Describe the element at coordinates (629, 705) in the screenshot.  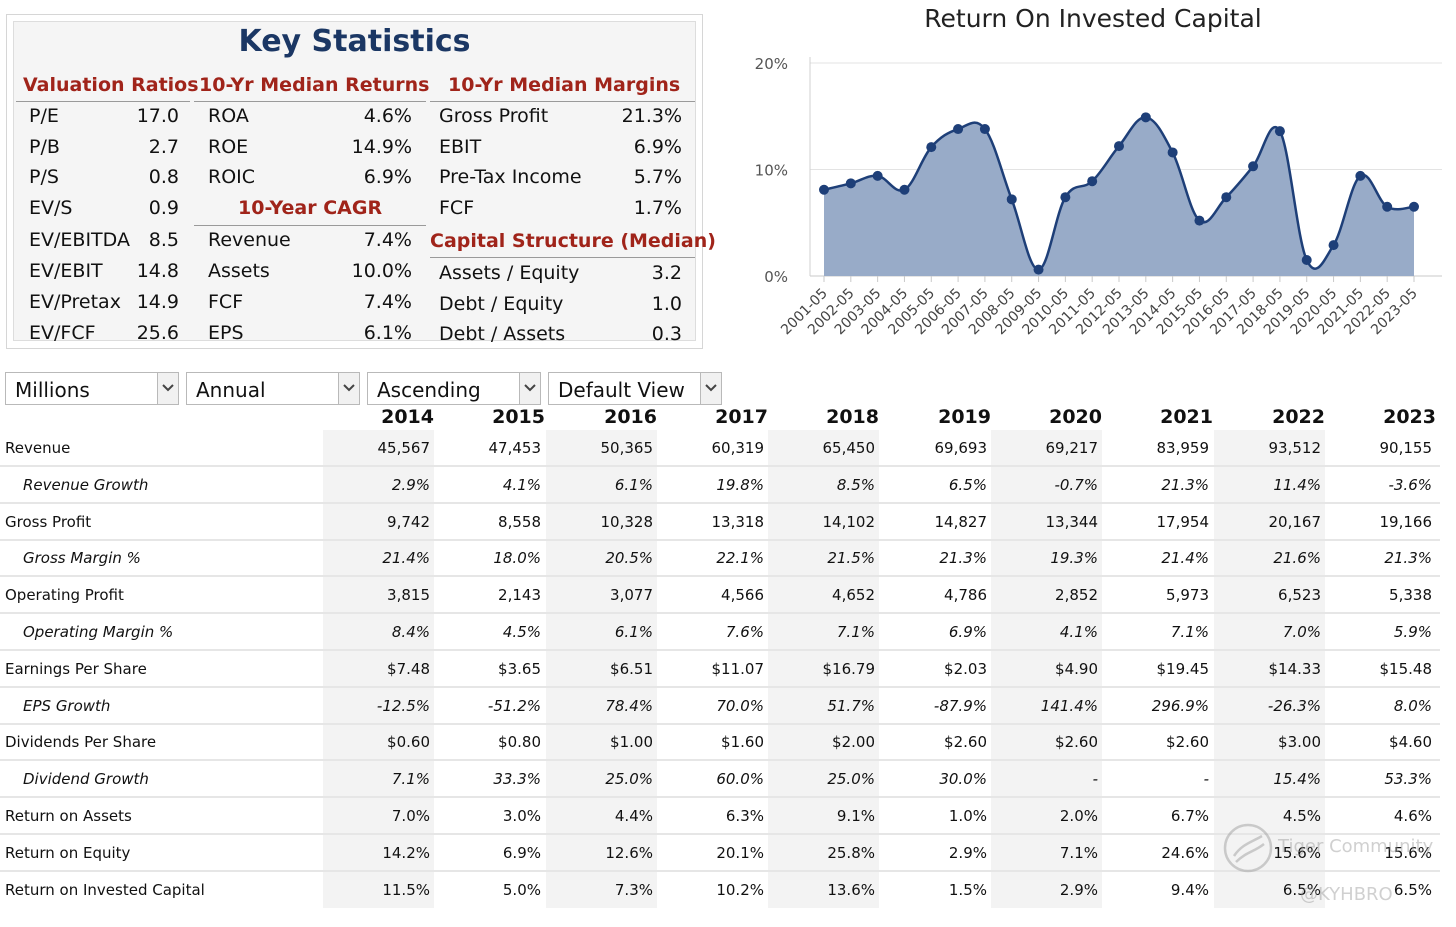
I see `table-cell: 78.4%` at that location.